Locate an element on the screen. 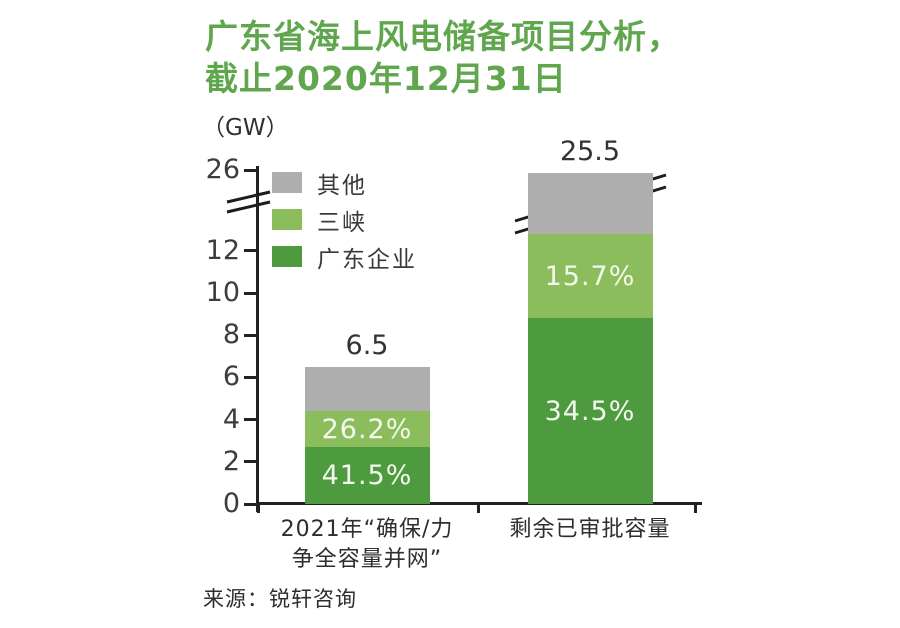 This screenshot has width=900, height=628. bar-segment-三峡: 26.2% is located at coordinates (367, 429).